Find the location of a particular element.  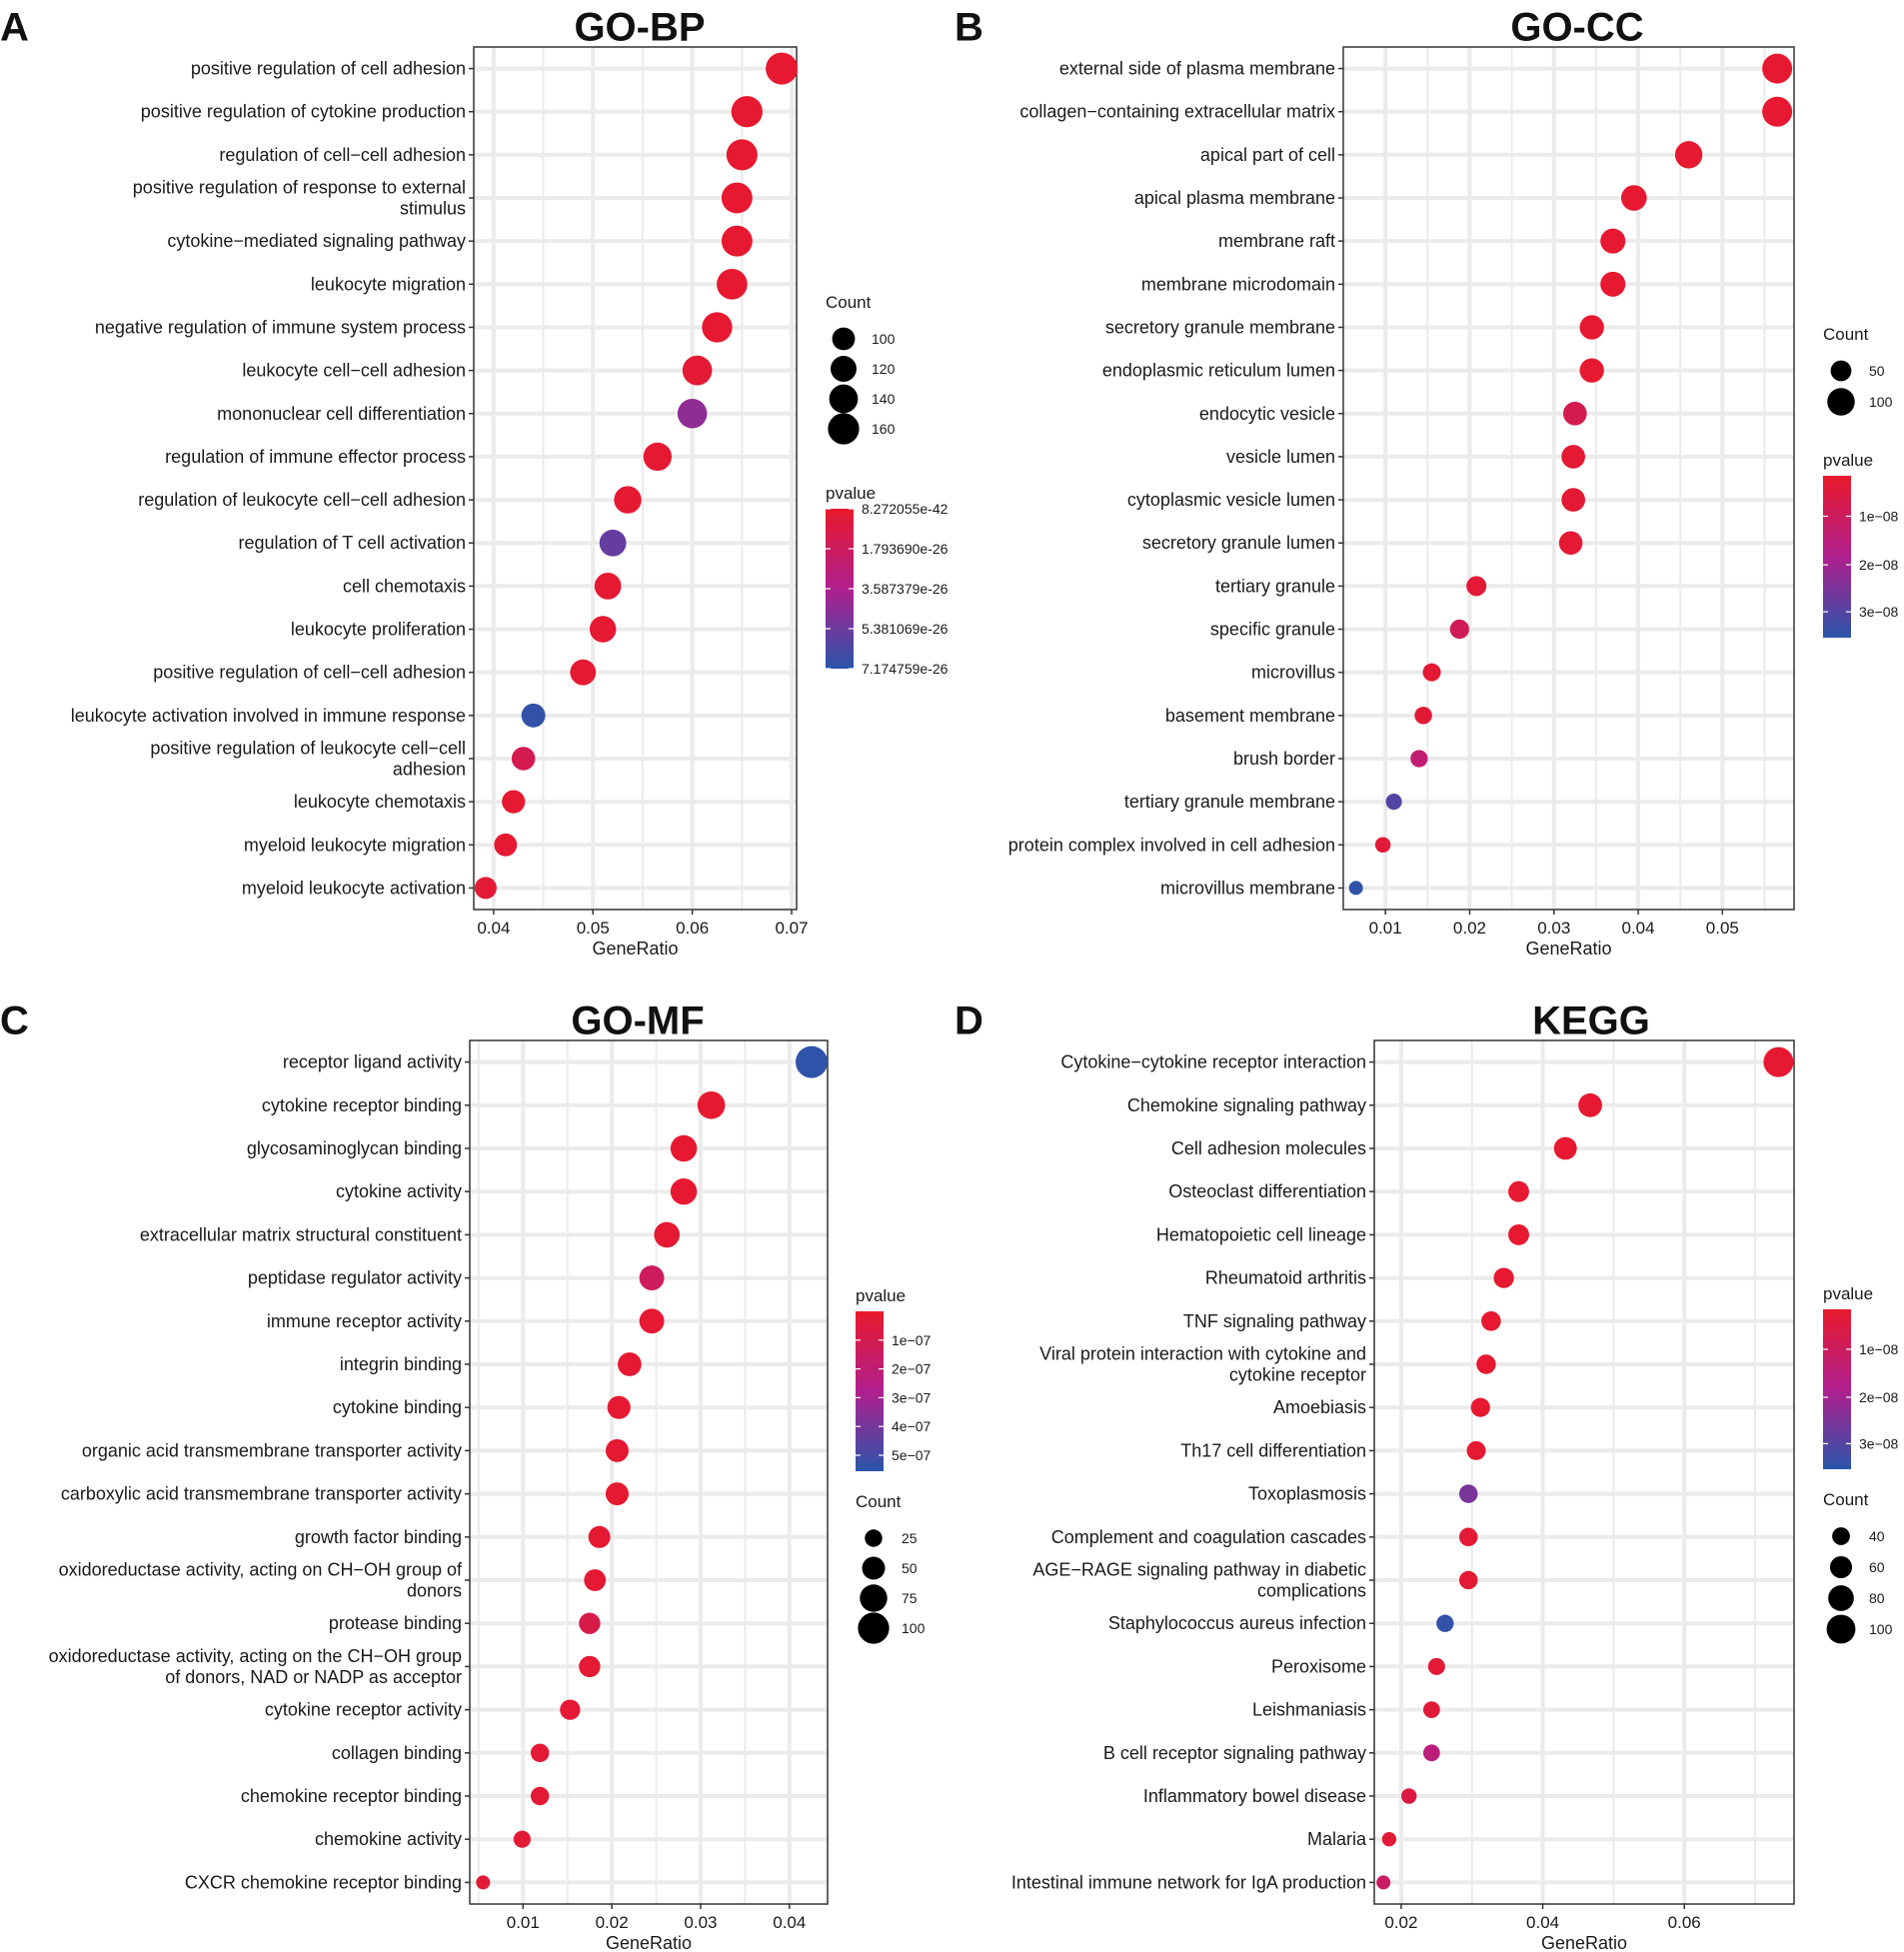

y-tick-label-line: leukocyte cell−cell adhesion is located at coordinates (354, 371).